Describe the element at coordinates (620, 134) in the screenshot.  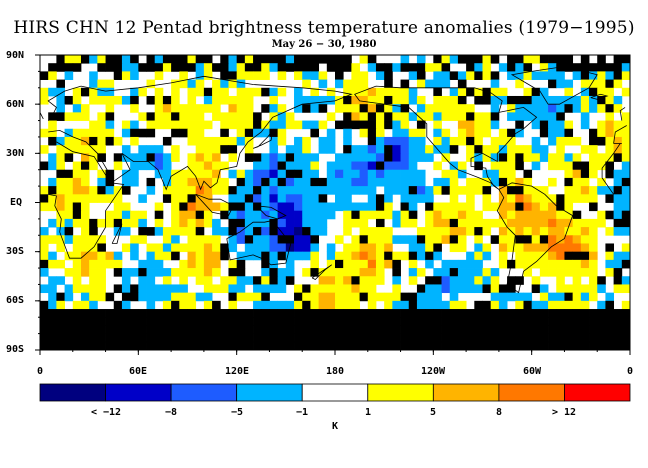
I see `coastline` at that location.